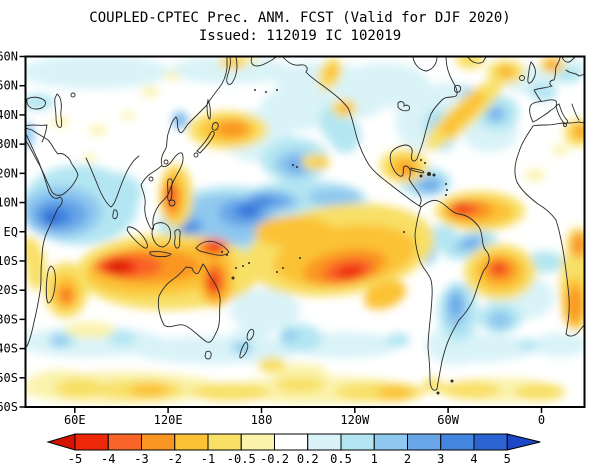  Describe the element at coordinates (247, 343) in the screenshot. I see `coastline-new-zealand` at that location.